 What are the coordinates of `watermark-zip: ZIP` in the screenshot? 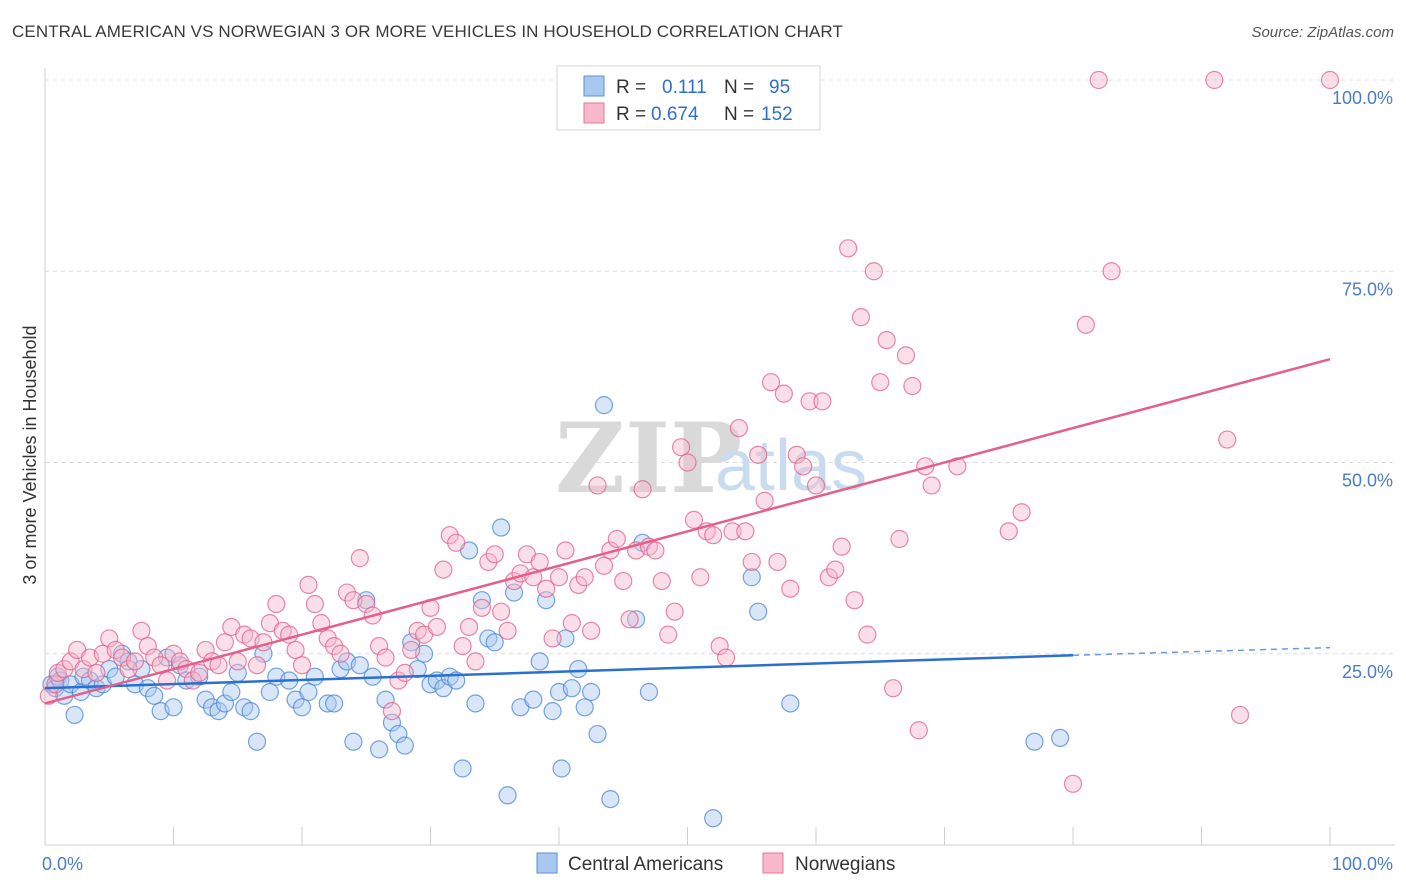 It's located at (648, 458).